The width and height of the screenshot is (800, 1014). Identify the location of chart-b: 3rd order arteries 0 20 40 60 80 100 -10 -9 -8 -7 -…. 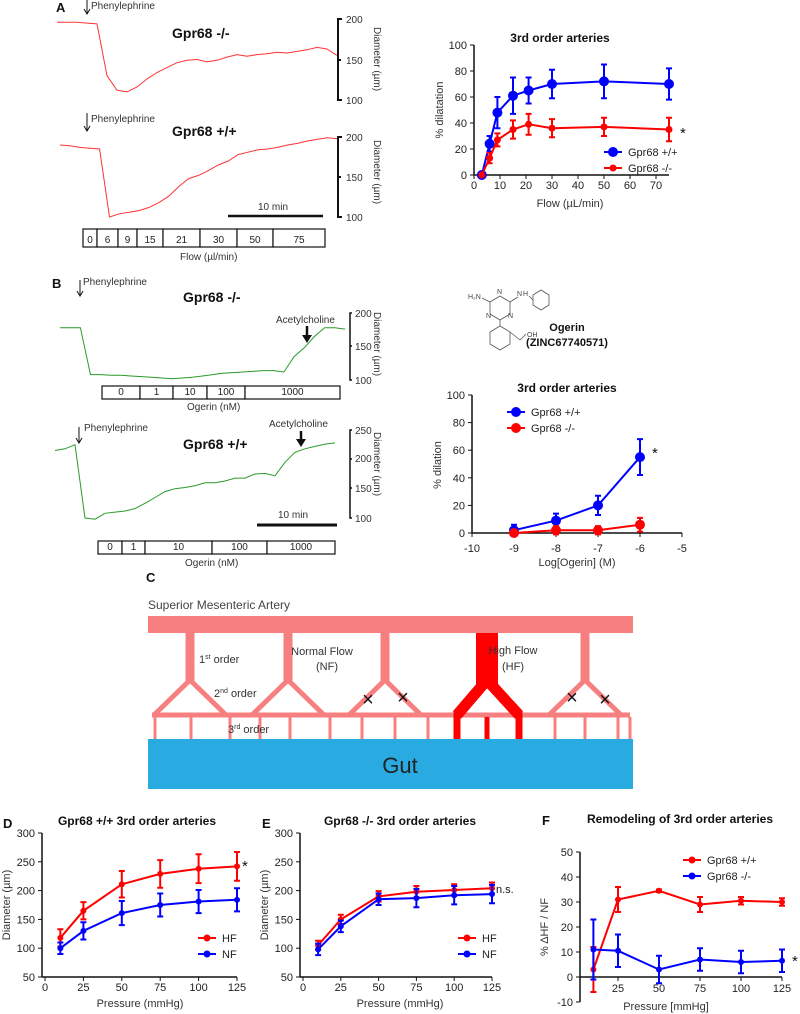
(559, 475).